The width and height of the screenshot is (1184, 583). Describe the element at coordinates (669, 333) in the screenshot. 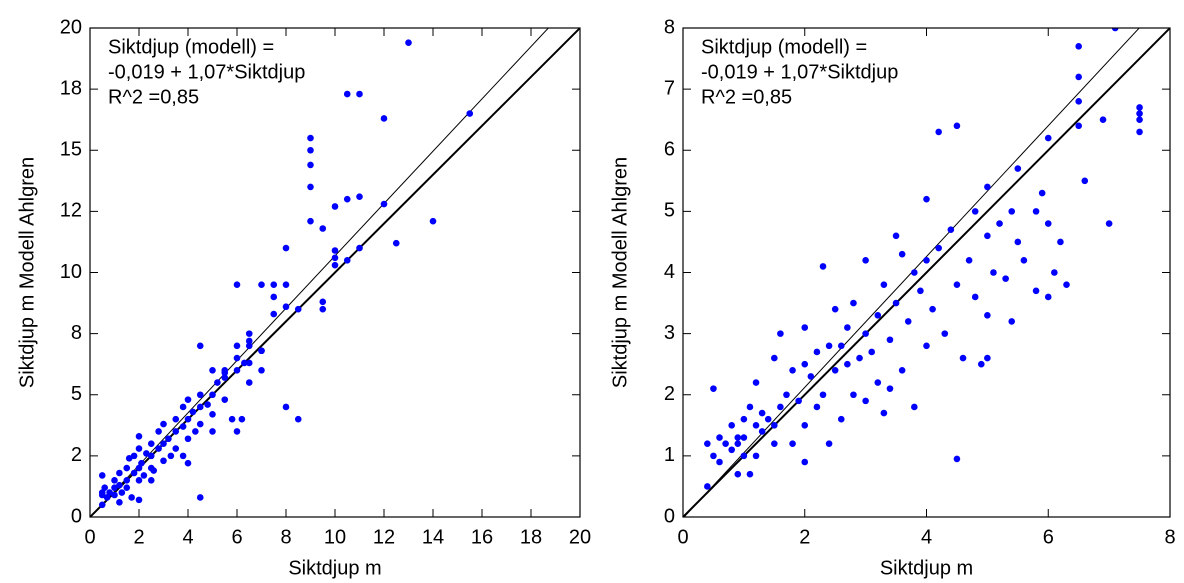

I see `y-tick-label: 3` at that location.